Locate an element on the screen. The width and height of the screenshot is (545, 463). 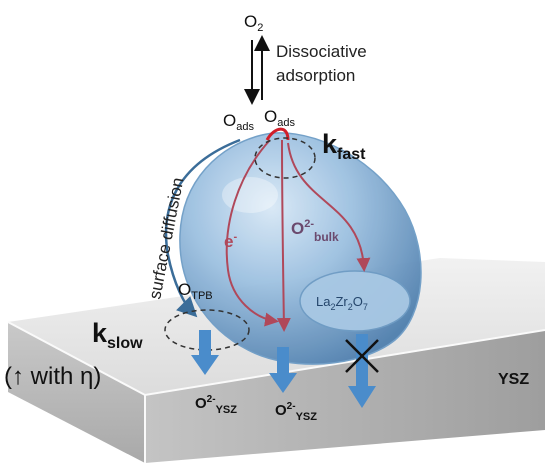
oads-left-label: Oads is located at coordinates (238, 122).